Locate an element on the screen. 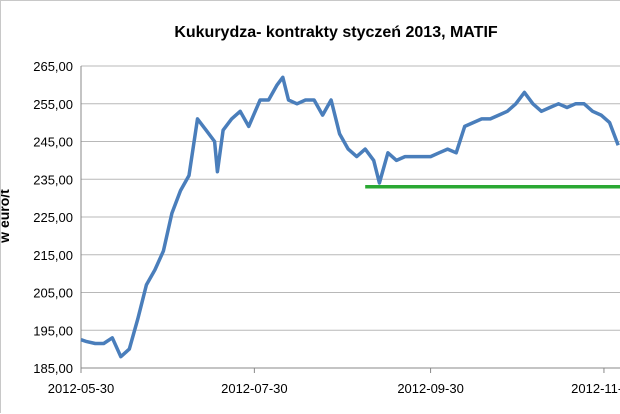 The image size is (620, 414). x-tick-label: 2012-09-30 is located at coordinates (430, 388).